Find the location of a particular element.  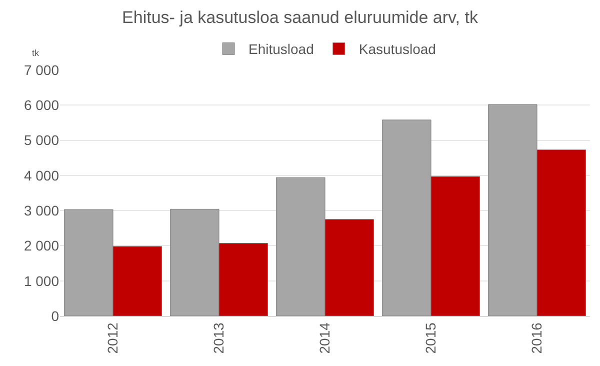

x-tick-label: 2012 is located at coordinates (112, 338).